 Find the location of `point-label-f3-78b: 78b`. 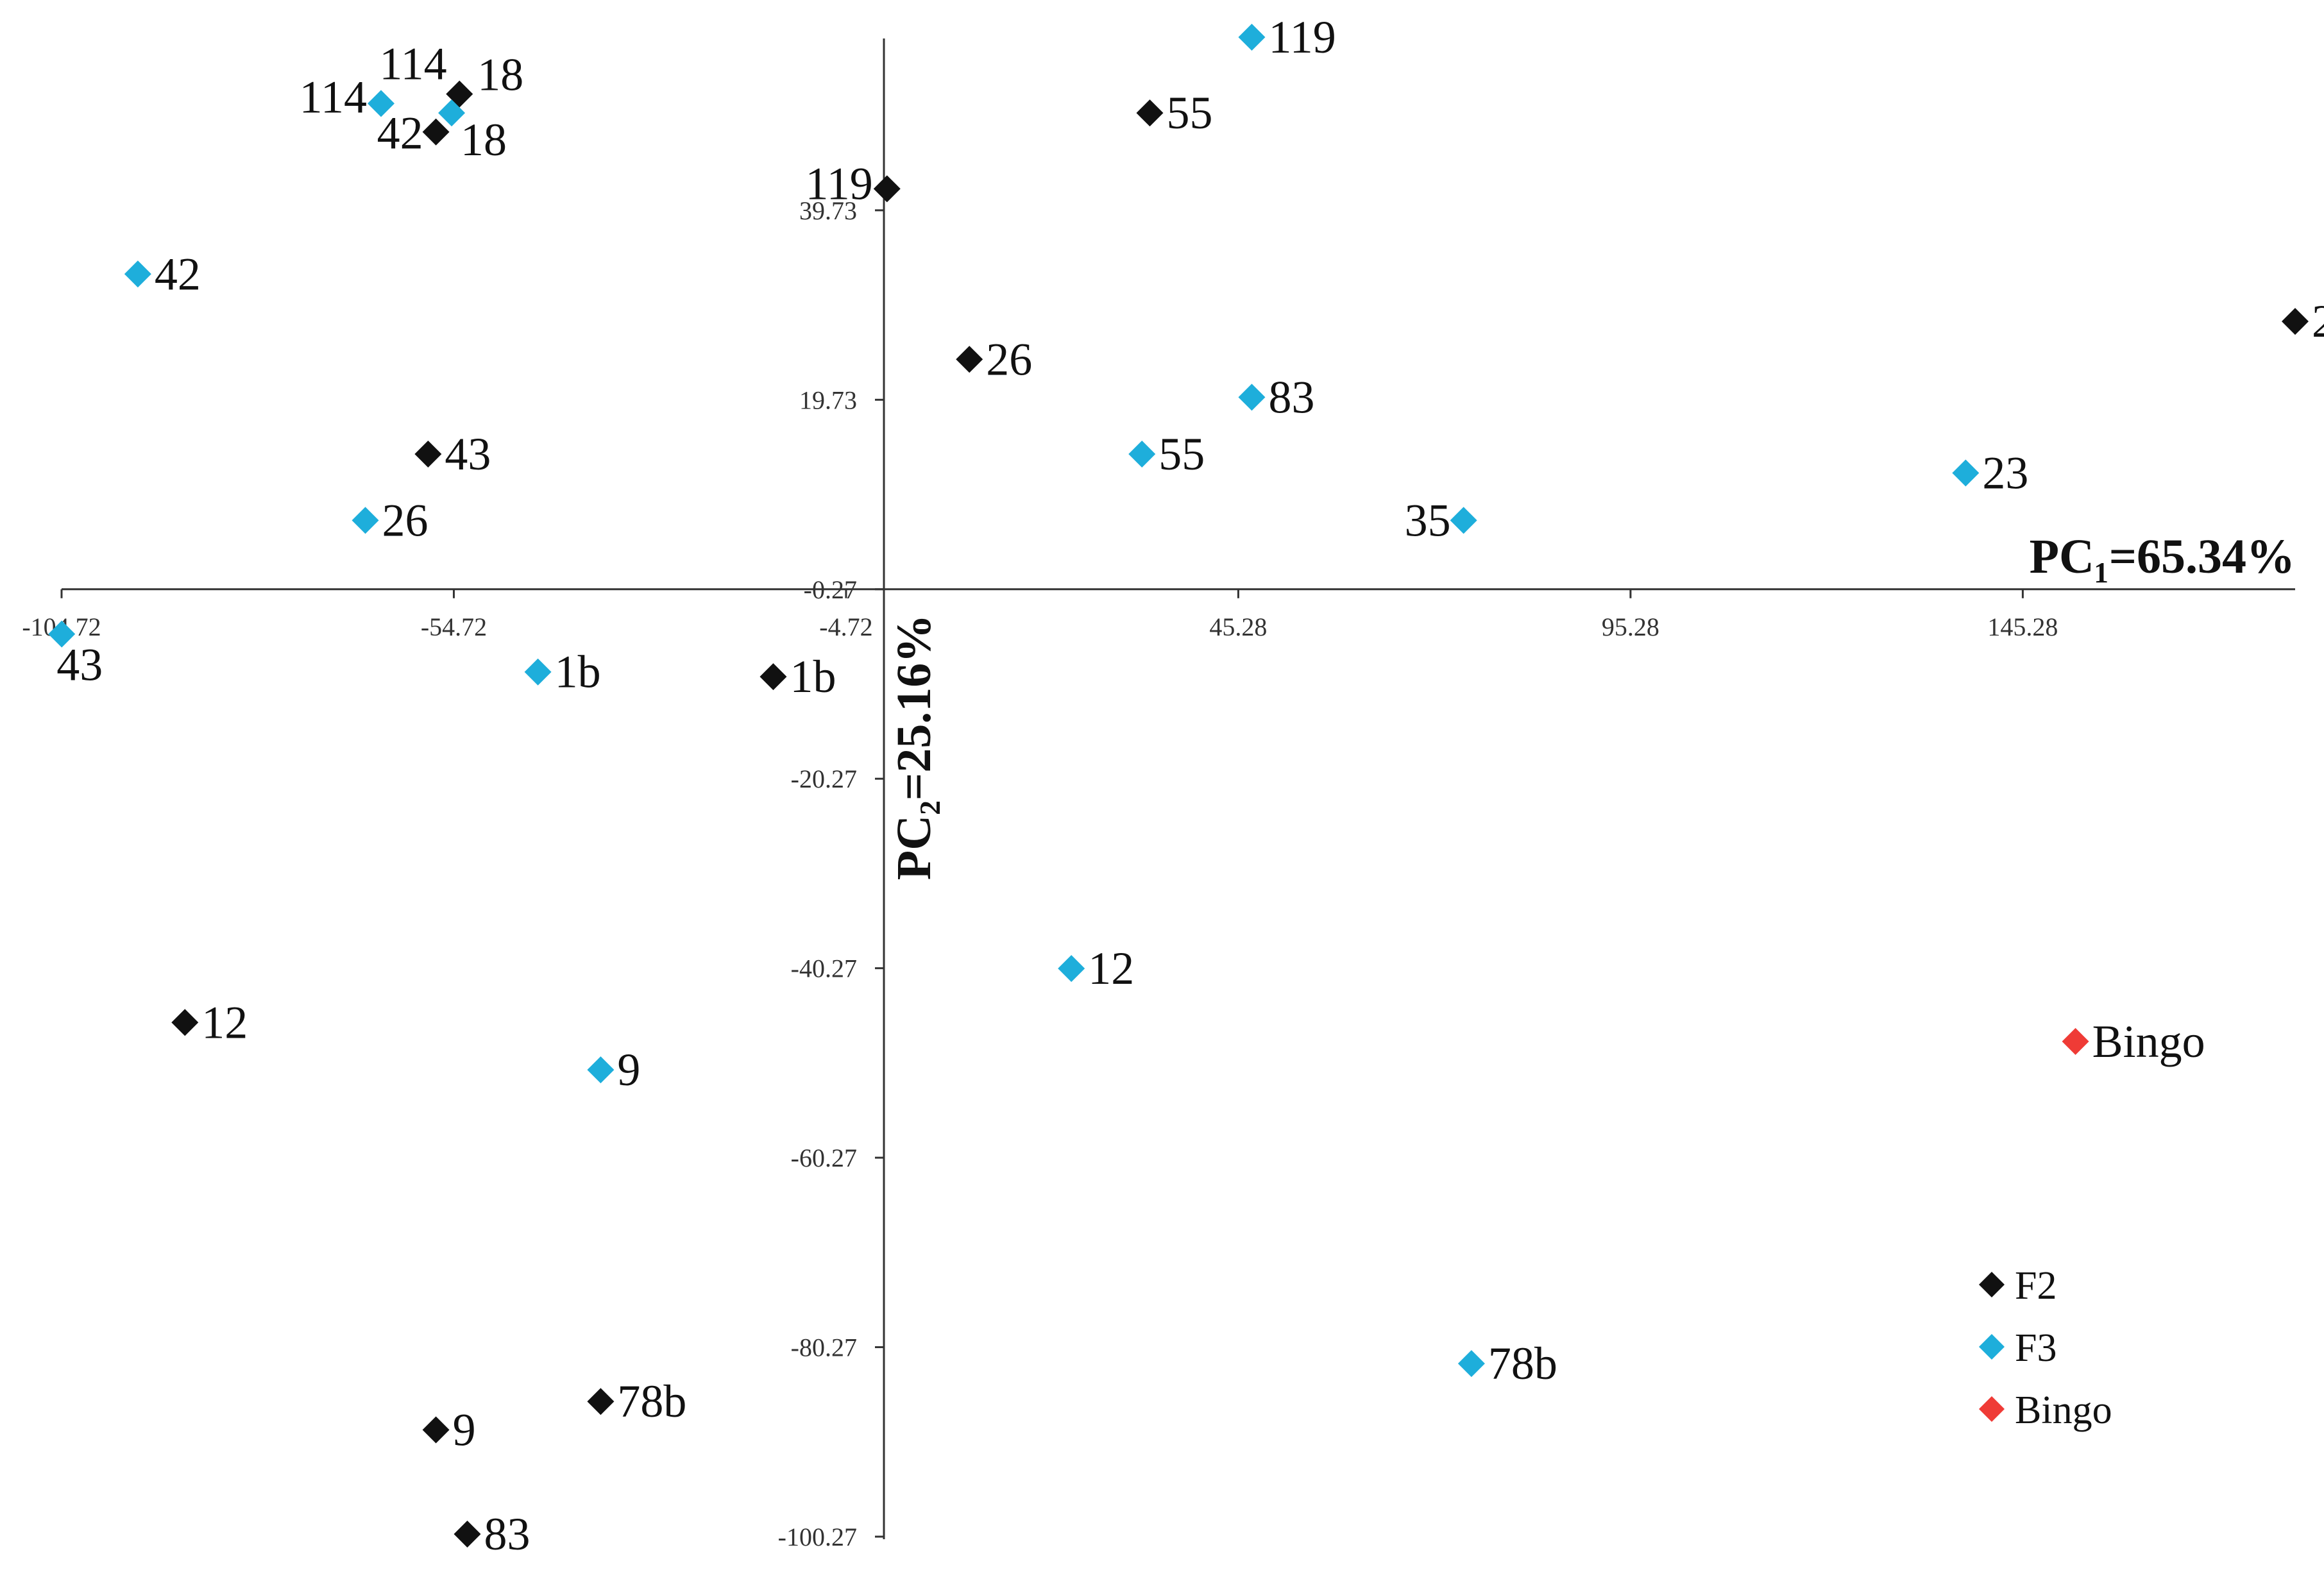

point-label-f3-78b: 78b is located at coordinates (1522, 1364).